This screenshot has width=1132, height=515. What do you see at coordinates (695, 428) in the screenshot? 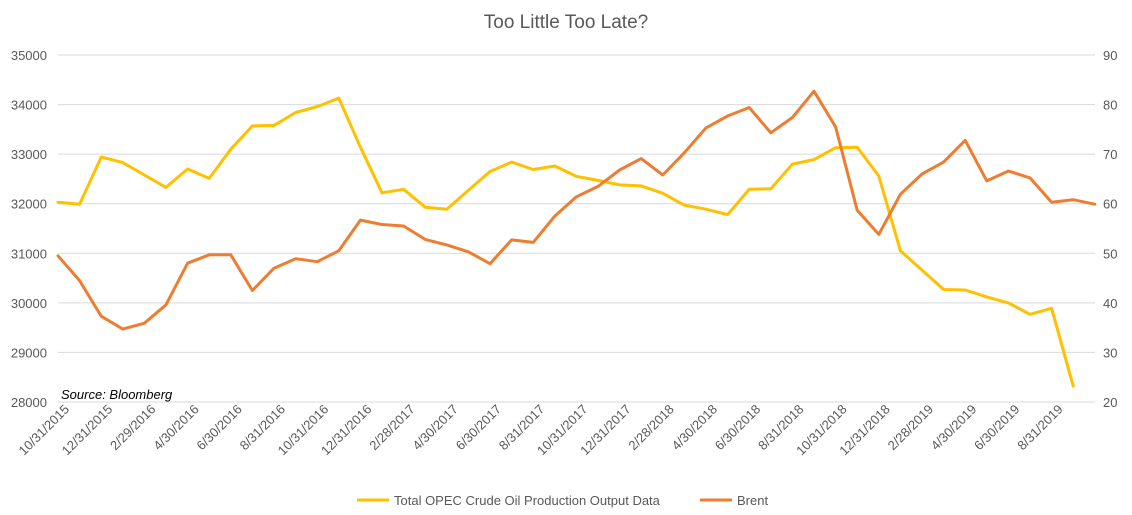
I see `x-tick-label: 4/30/2018` at bounding box center [695, 428].